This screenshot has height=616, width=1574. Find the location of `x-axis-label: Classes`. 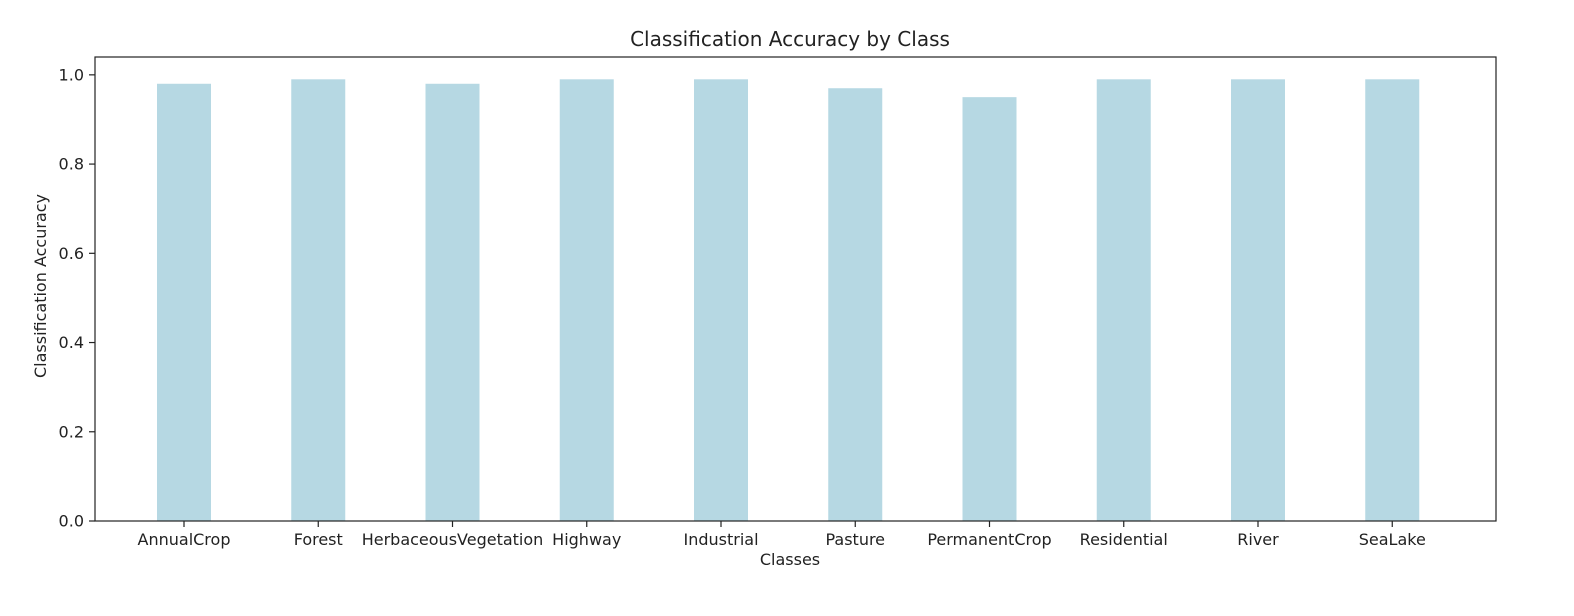

x-axis-label: Classes is located at coordinates (790, 559).